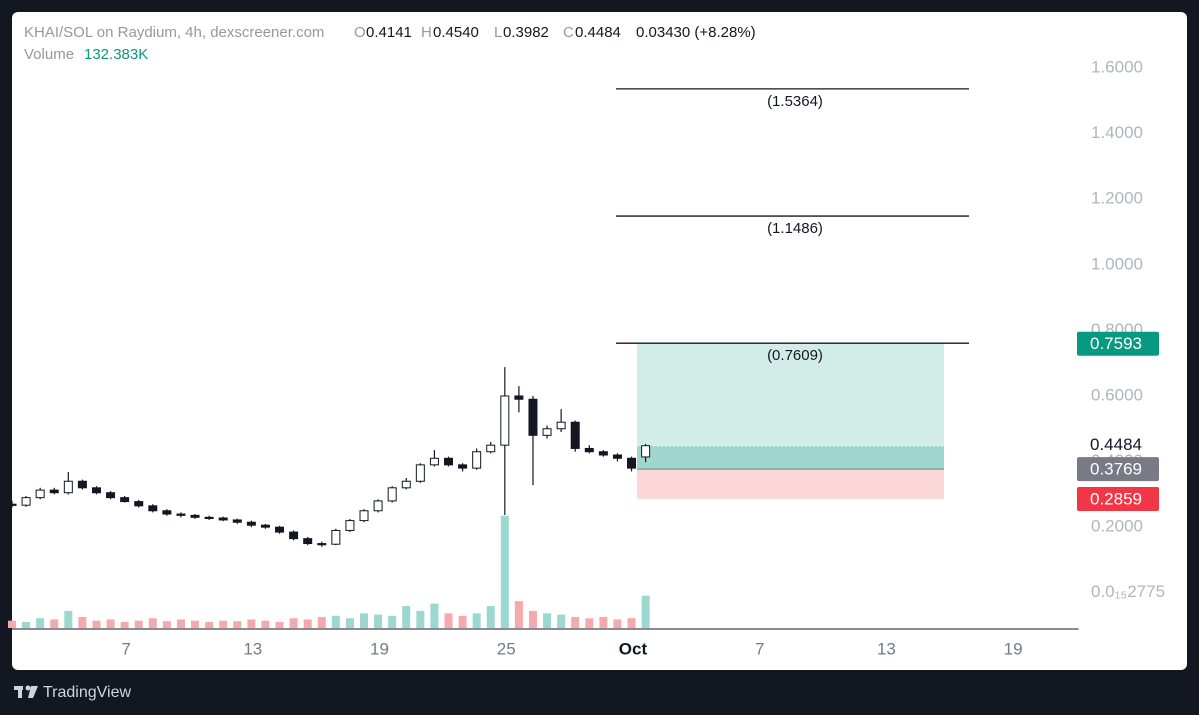 The image size is (1199, 715). I want to click on current-price-label: 0.4484, so click(1116, 444).